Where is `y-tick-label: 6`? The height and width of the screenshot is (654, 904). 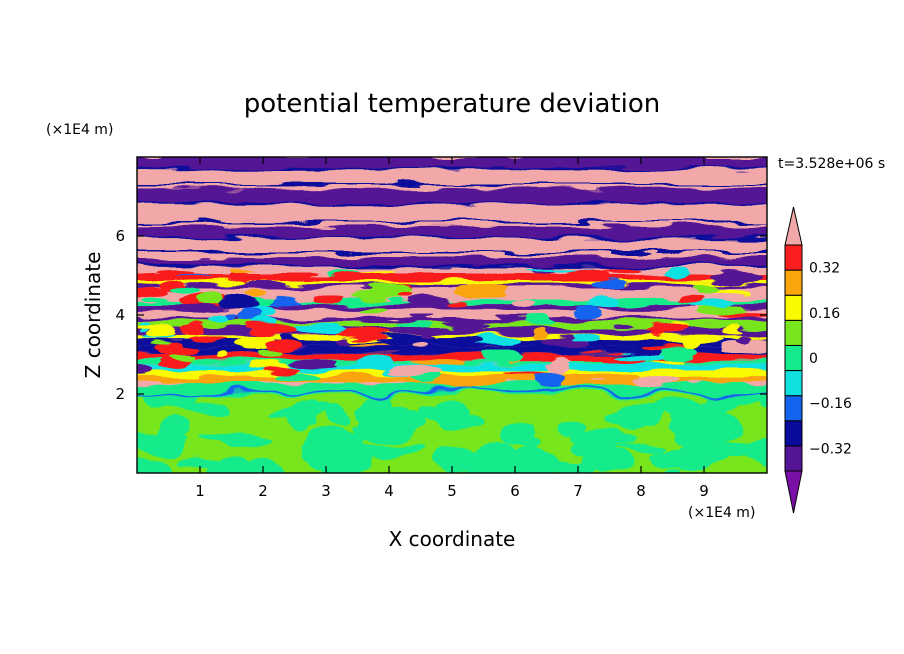 y-tick-label: 6 is located at coordinates (120, 236).